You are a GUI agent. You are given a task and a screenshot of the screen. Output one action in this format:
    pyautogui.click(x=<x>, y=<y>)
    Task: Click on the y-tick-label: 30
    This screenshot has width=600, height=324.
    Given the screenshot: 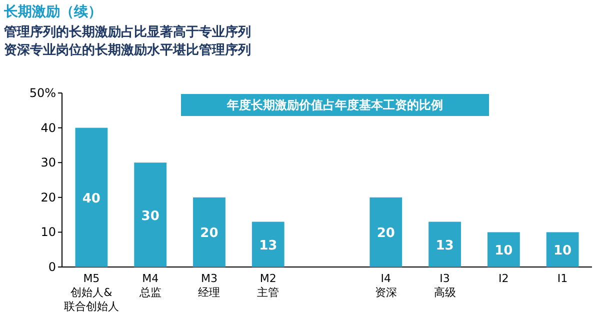 What is the action you would take?
    pyautogui.click(x=48, y=163)
    